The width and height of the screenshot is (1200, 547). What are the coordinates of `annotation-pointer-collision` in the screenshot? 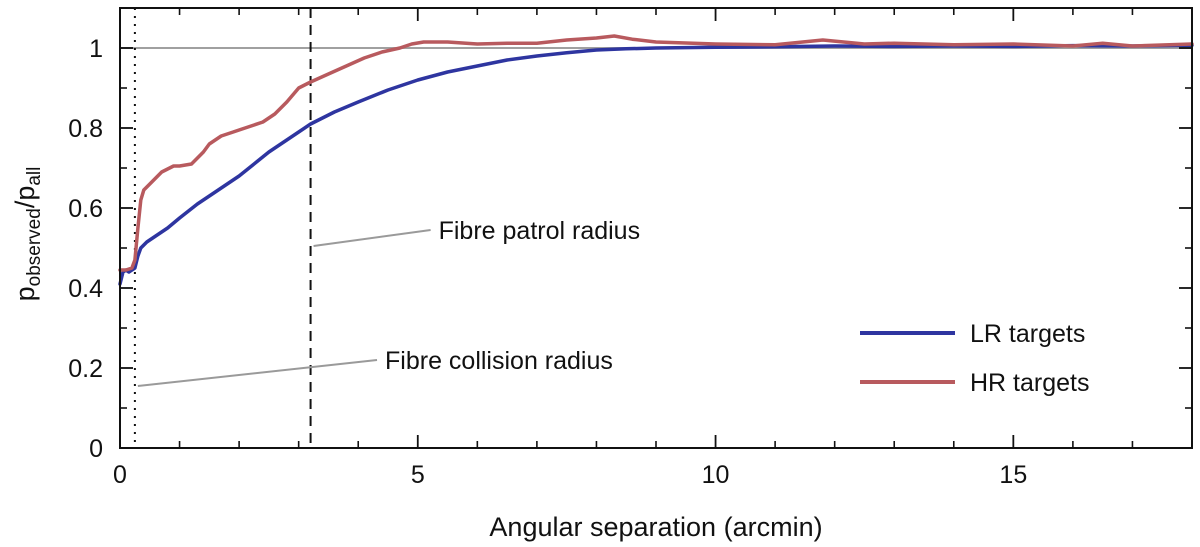 It's located at (257, 373).